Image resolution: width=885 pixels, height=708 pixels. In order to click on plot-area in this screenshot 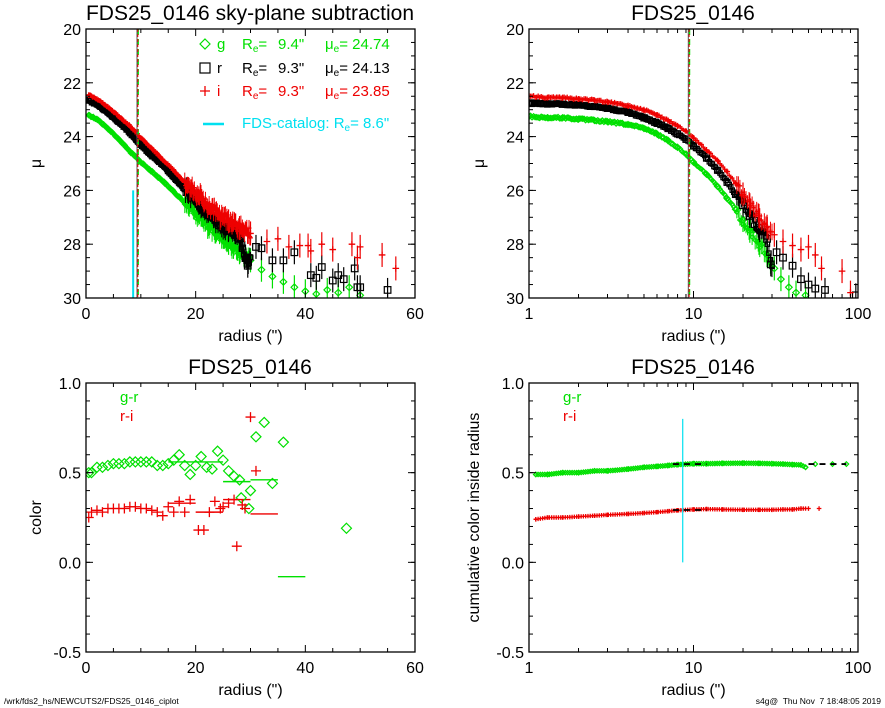, I will do `click(219, 495)`.